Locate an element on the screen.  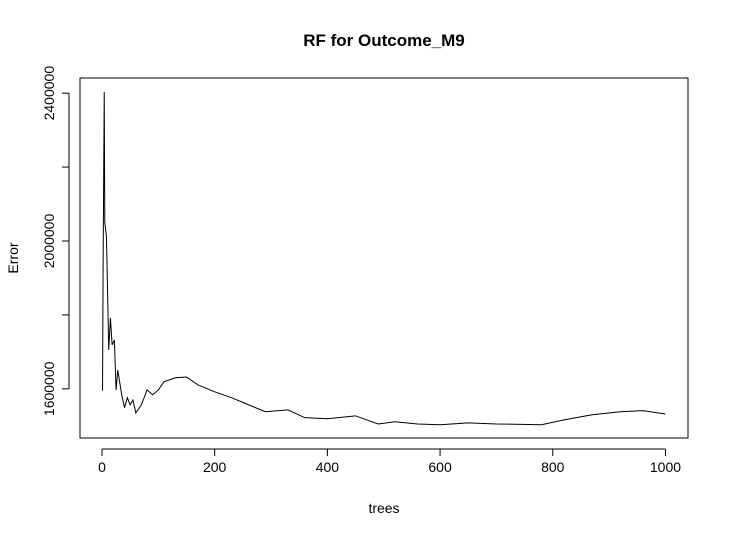
x-tick-label: 1000 is located at coordinates (665, 467).